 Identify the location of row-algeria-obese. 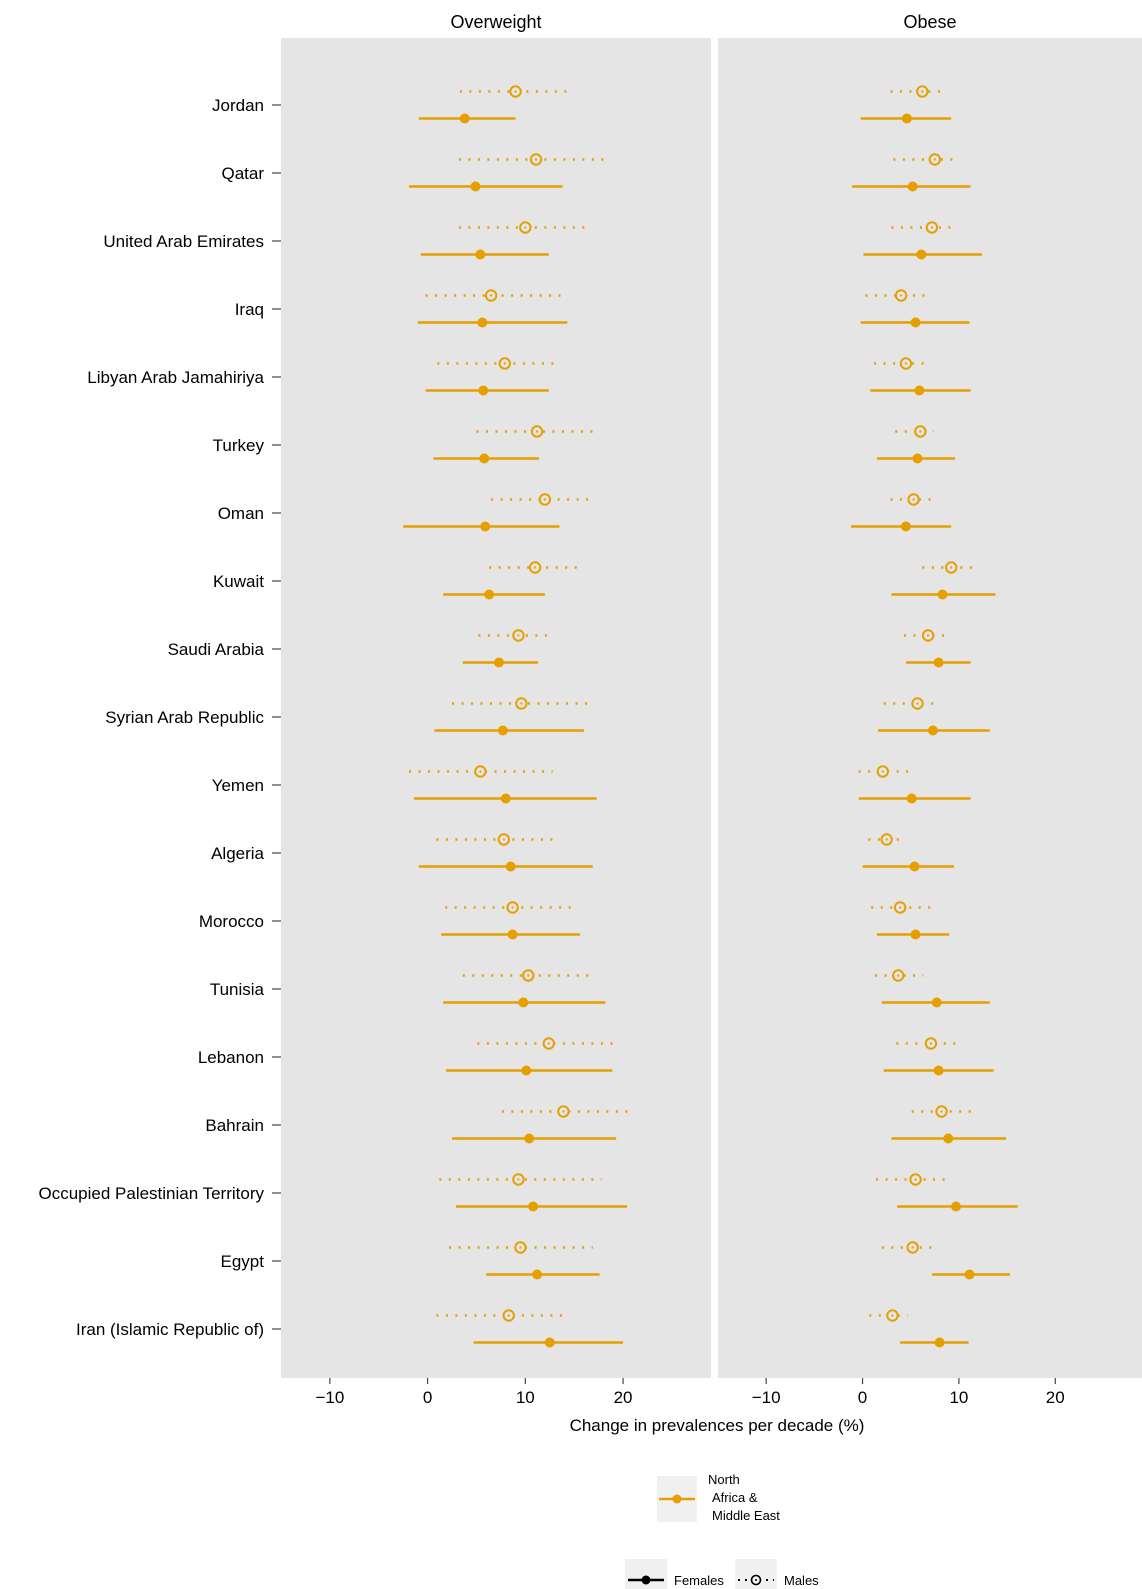
(908, 852).